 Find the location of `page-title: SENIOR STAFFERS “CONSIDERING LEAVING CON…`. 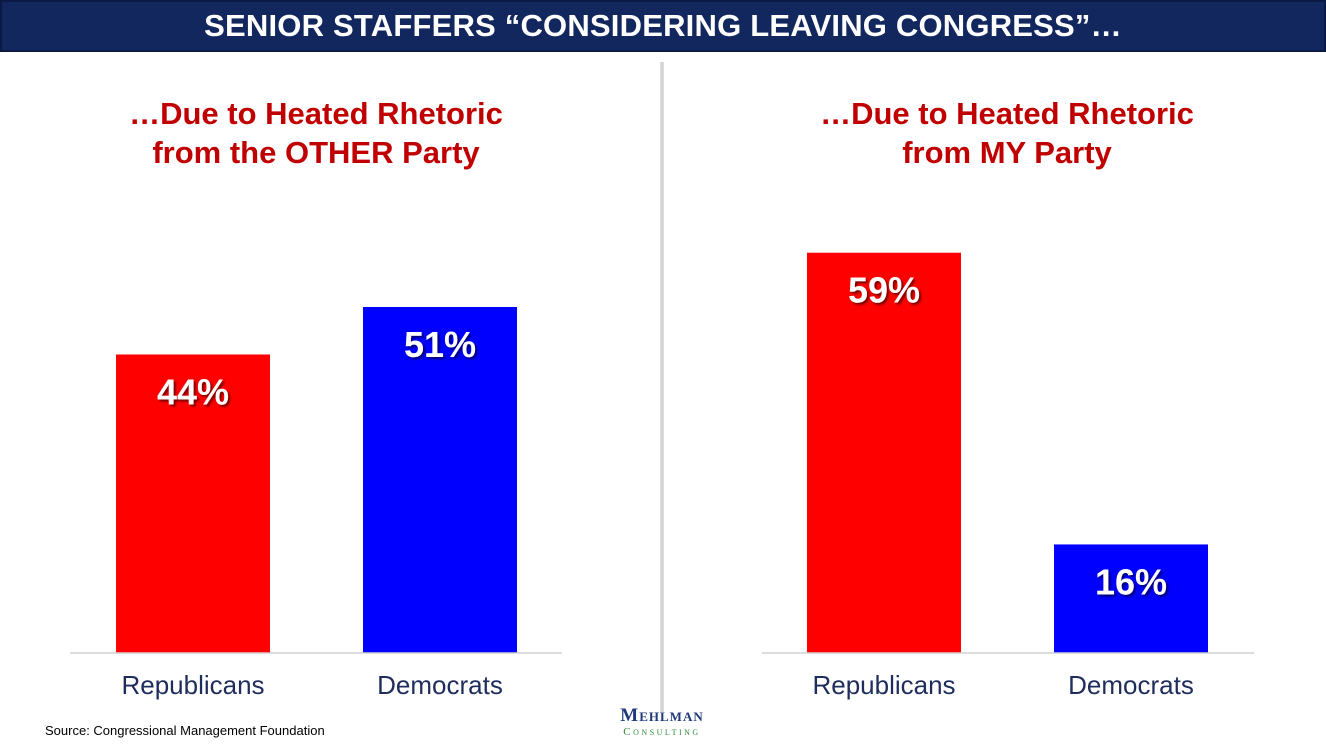

page-title: SENIOR STAFFERS “CONSIDERING LEAVING CON… is located at coordinates (663, 26).